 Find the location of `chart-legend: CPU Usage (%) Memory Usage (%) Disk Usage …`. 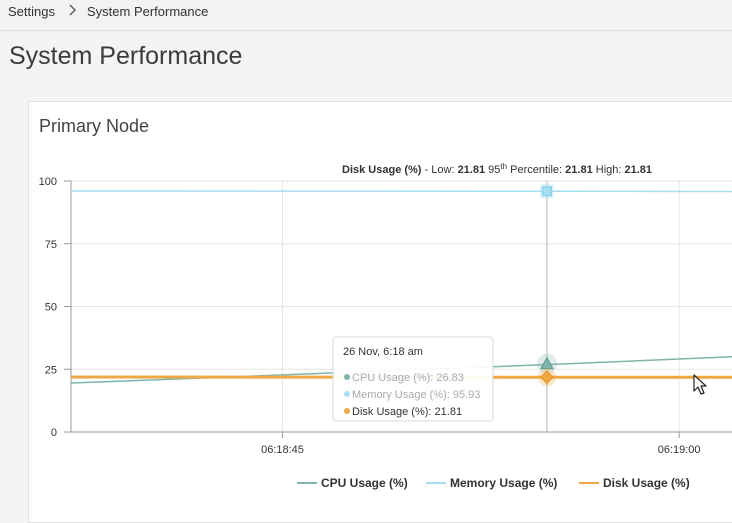

chart-legend: CPU Usage (%) Memory Usage (%) Disk Usage … is located at coordinates (493, 483).